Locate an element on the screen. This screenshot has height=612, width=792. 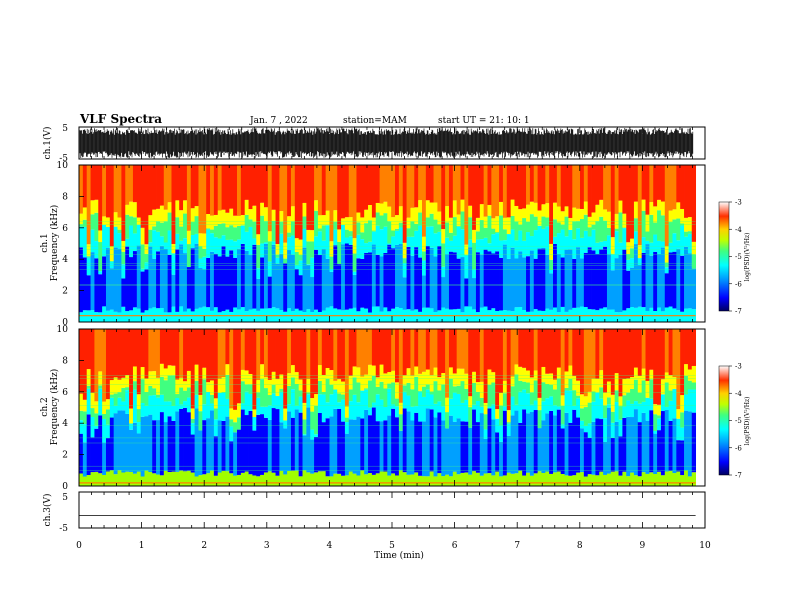
ch2-colorbar-scale is located at coordinates (724, 420).